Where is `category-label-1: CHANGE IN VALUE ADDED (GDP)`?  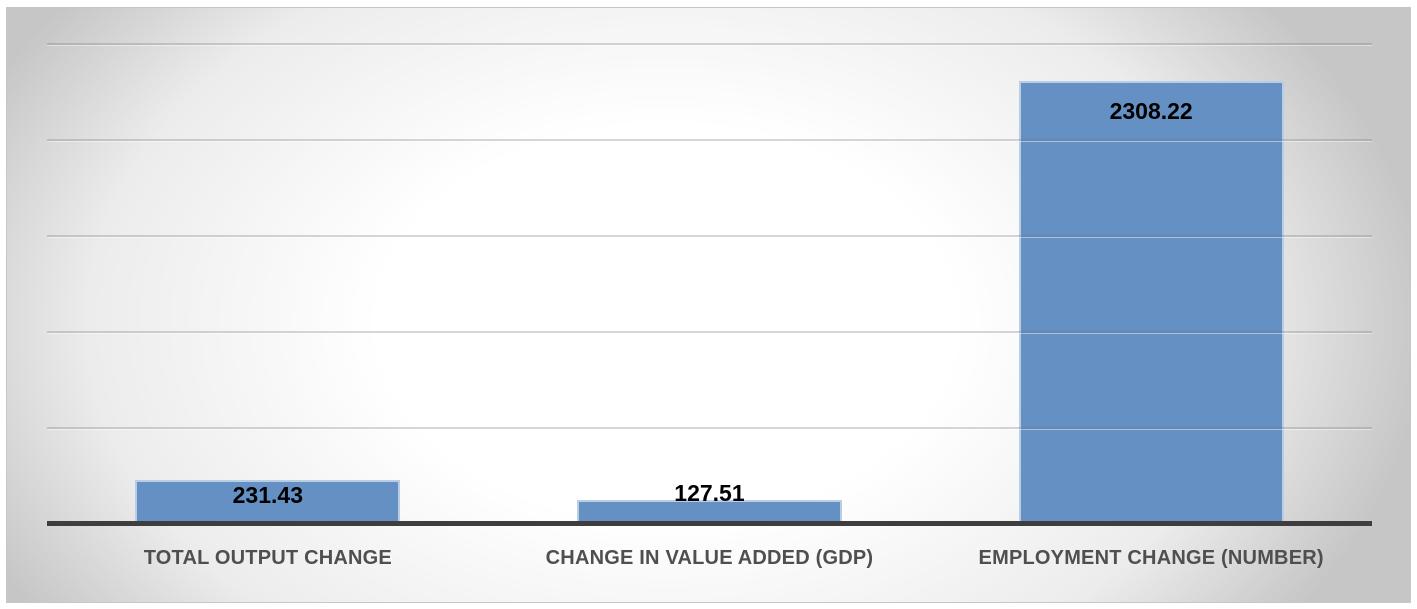 category-label-1: CHANGE IN VALUE ADDED (GDP) is located at coordinates (709, 558).